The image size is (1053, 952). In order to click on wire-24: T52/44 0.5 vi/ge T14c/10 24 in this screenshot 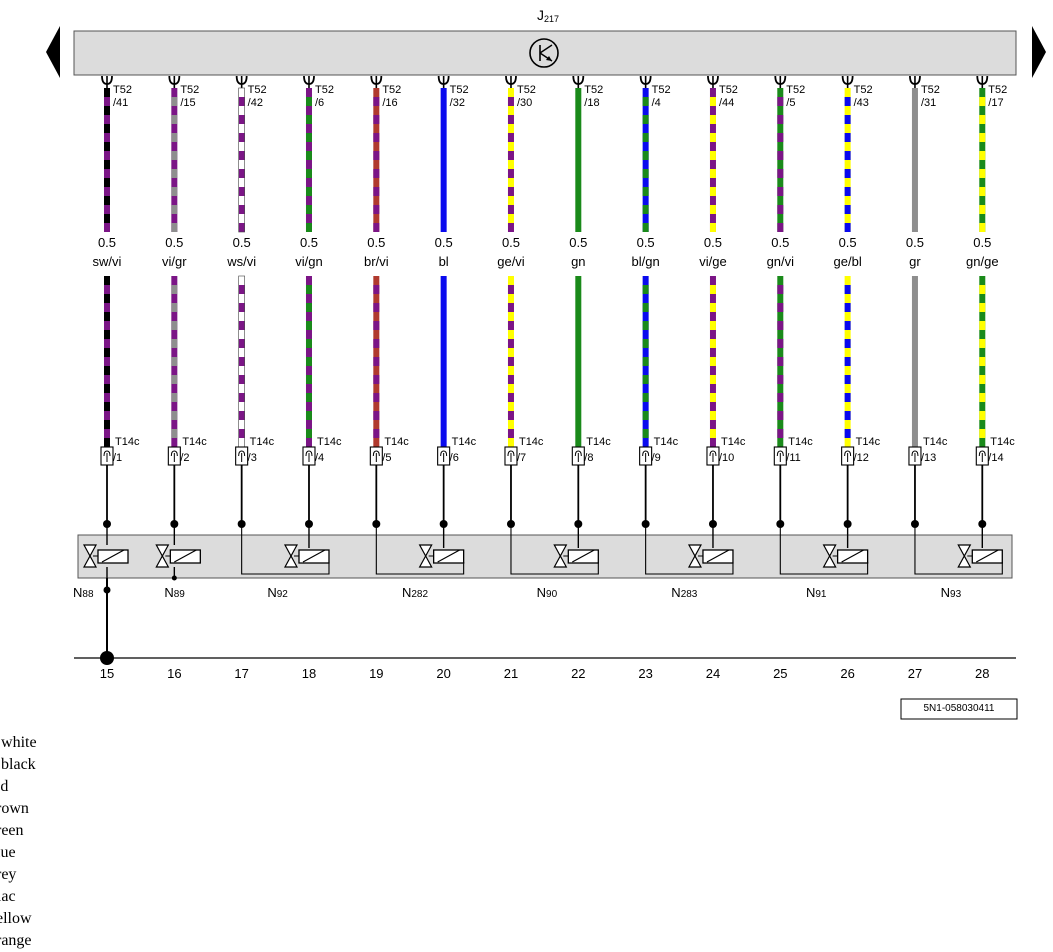, I will do `click(722, 378)`.